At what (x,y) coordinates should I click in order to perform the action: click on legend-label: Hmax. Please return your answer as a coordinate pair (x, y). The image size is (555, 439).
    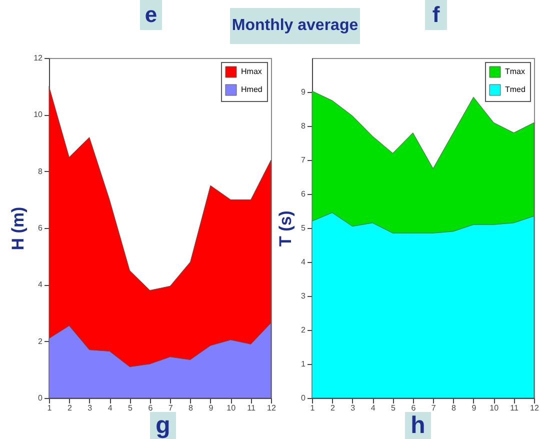
    Looking at the image, I should click on (251, 71).